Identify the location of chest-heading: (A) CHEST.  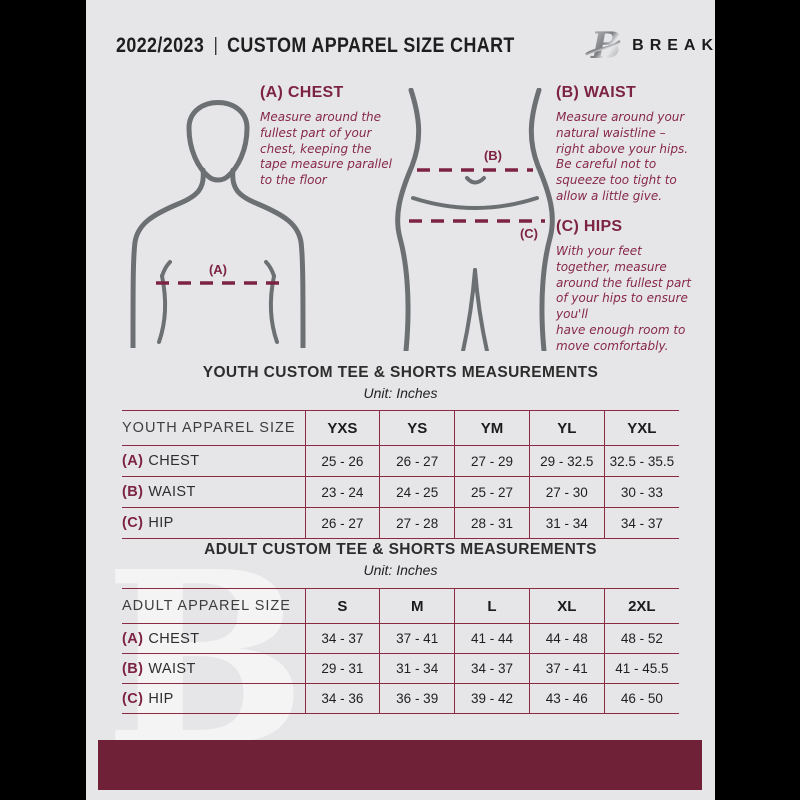
(302, 92).